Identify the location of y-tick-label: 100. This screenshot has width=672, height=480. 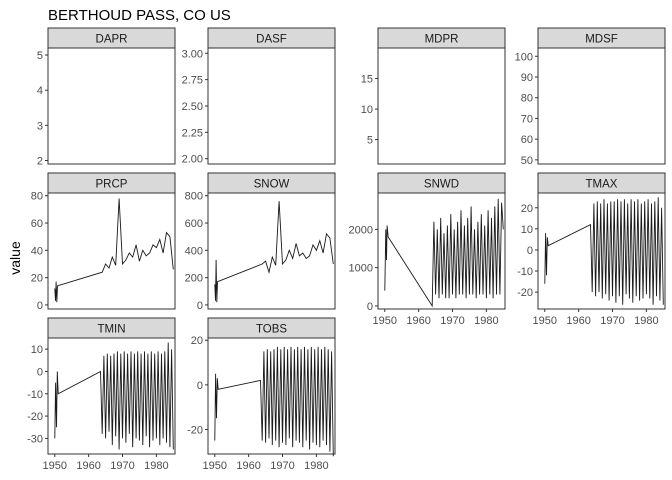
(524, 57).